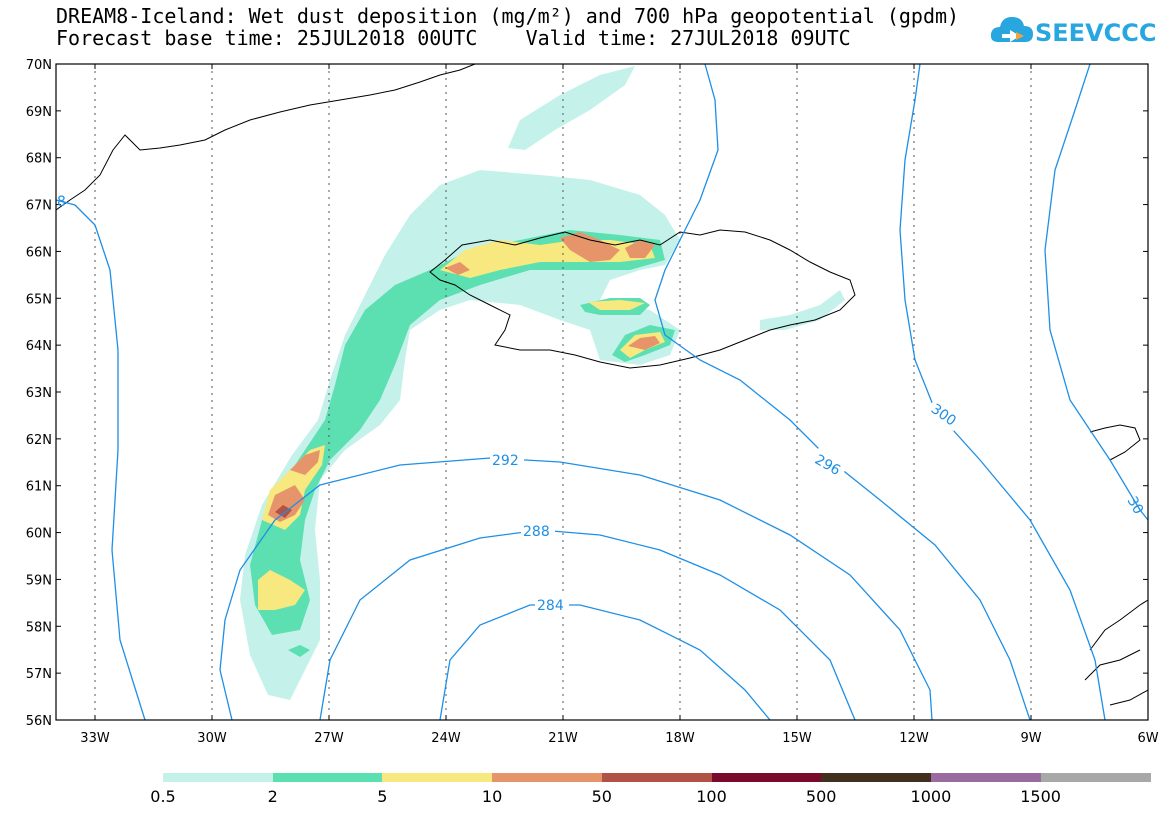 This screenshot has height=815, width=1175. Describe the element at coordinates (39, 159) in the screenshot. I see `lat-label: 68N` at that location.